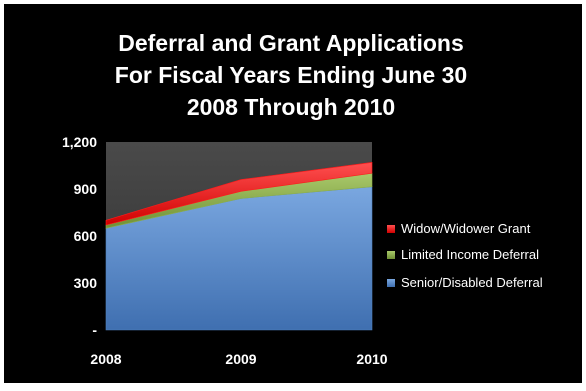 The height and width of the screenshot is (391, 586). Describe the element at coordinates (105, 359) in the screenshot. I see `x-tick-label-2008: 2008` at that location.